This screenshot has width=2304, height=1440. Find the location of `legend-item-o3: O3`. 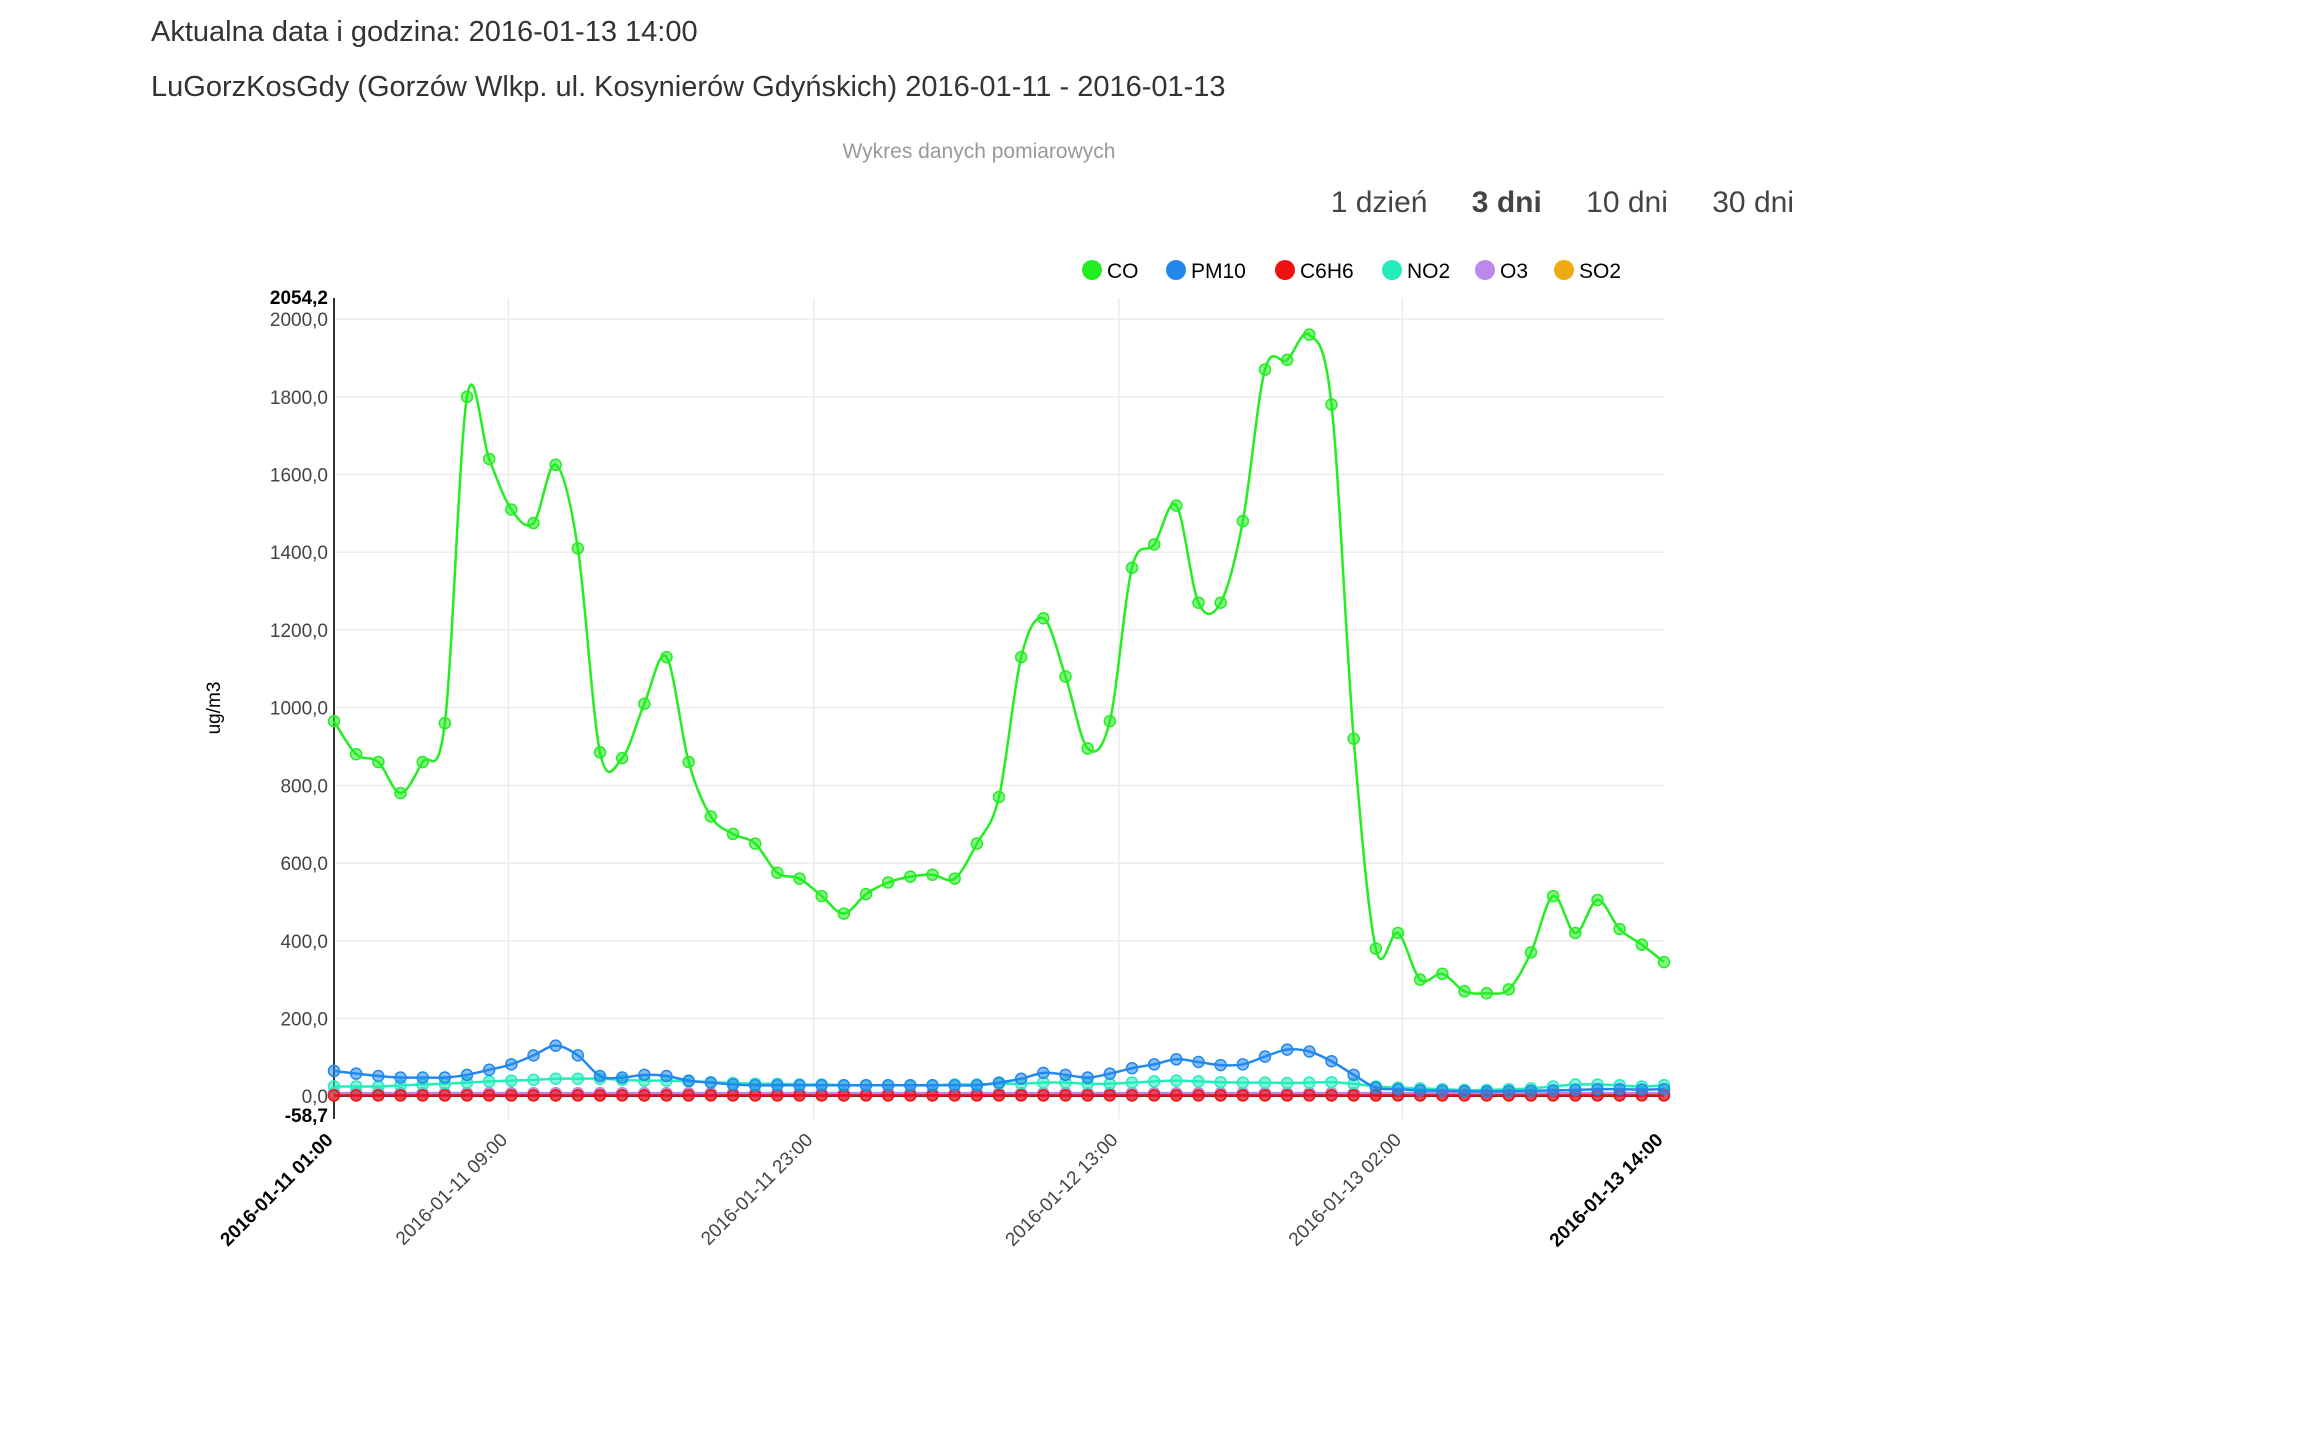

legend-item-o3: O3 is located at coordinates (1501, 271).